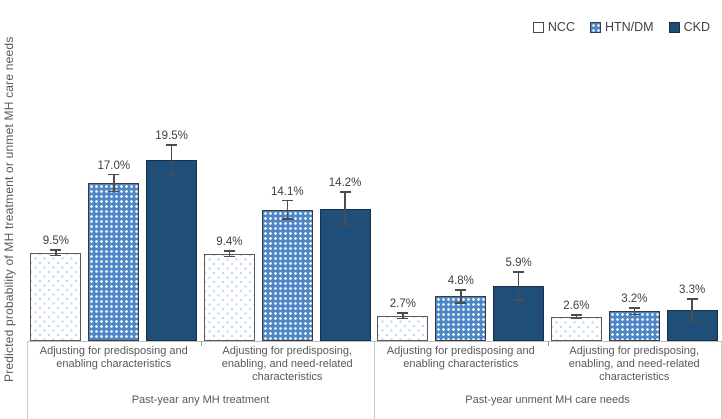 This screenshot has width=722, height=419. Describe the element at coordinates (595, 27) in the screenshot. I see `legend-marker-htn-dm-icon` at that location.